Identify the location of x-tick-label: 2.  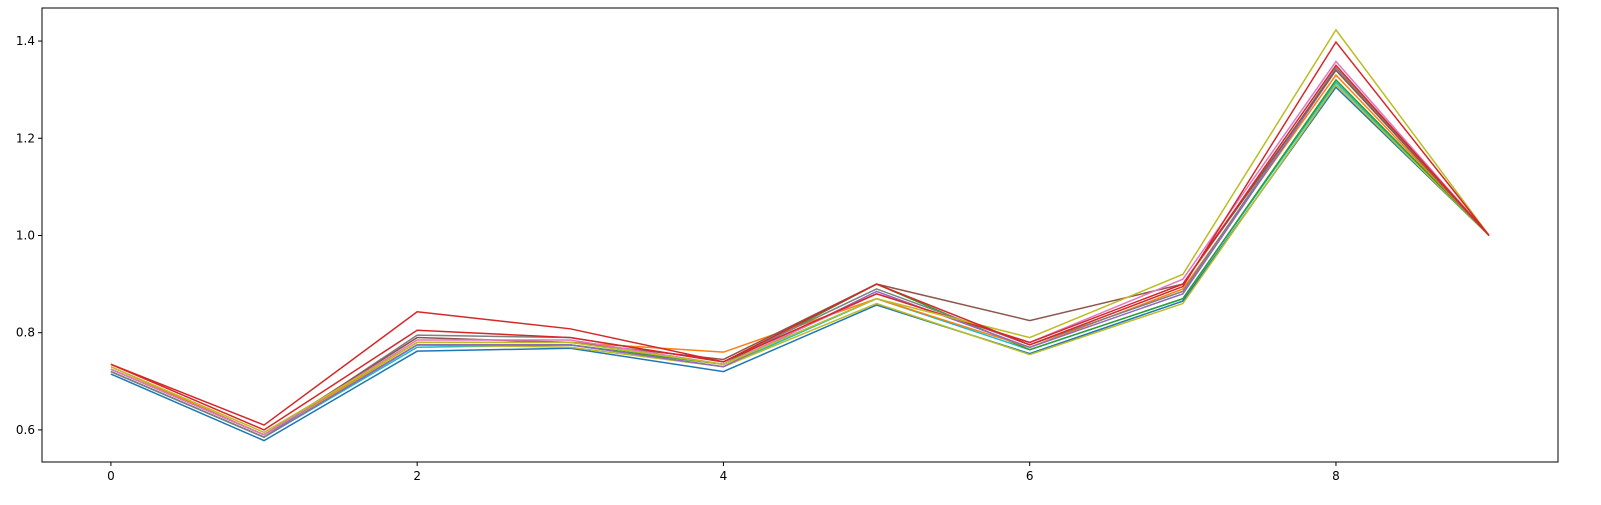
(417, 476).